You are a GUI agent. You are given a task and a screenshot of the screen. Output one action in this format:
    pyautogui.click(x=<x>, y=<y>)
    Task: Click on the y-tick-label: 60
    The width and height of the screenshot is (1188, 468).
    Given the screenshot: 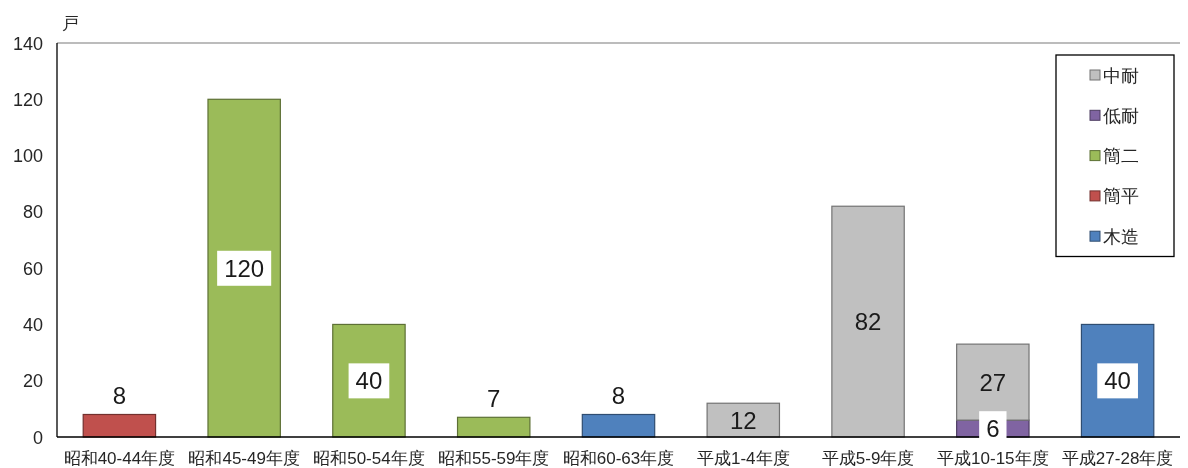 What is the action you would take?
    pyautogui.click(x=32, y=268)
    